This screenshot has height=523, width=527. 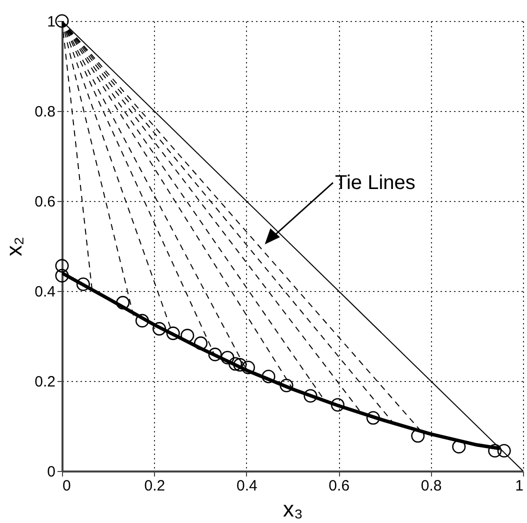 I want to click on annotation: Tie Lines, so click(x=375, y=183).